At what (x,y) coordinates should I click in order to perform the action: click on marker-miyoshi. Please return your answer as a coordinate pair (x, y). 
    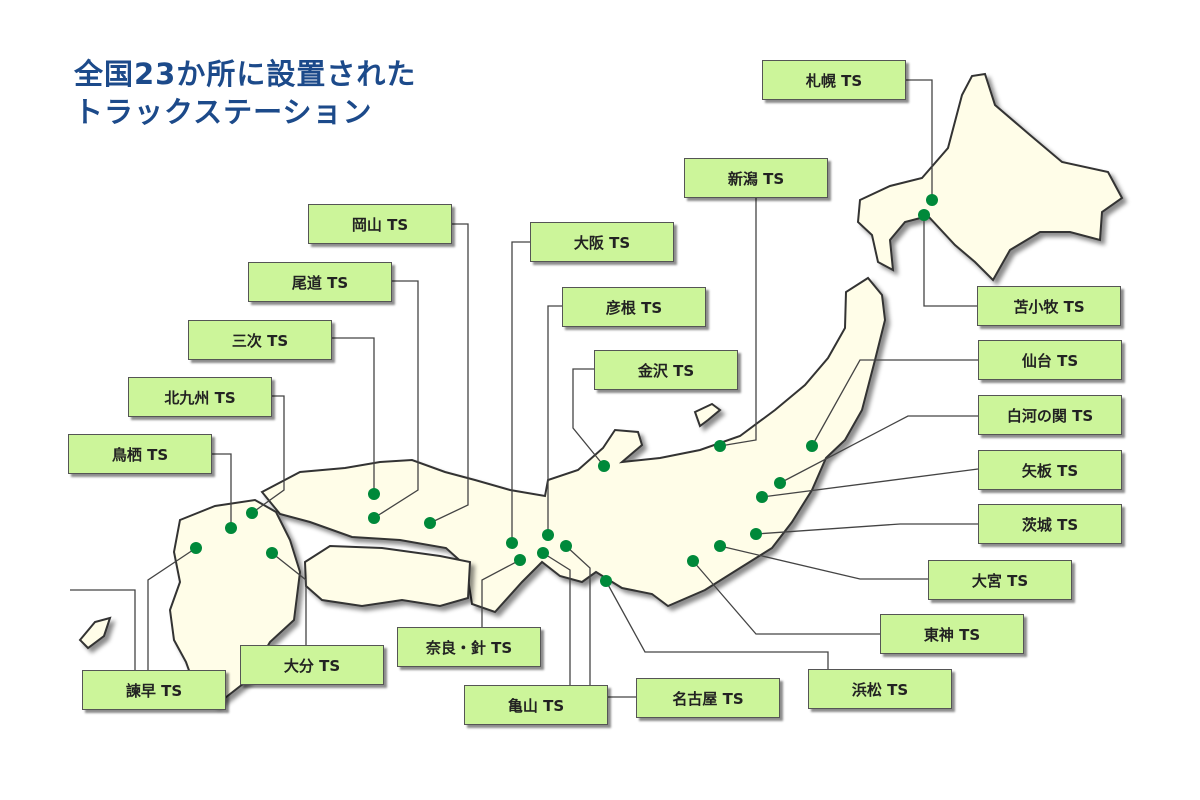
    Looking at the image, I should click on (374, 494).